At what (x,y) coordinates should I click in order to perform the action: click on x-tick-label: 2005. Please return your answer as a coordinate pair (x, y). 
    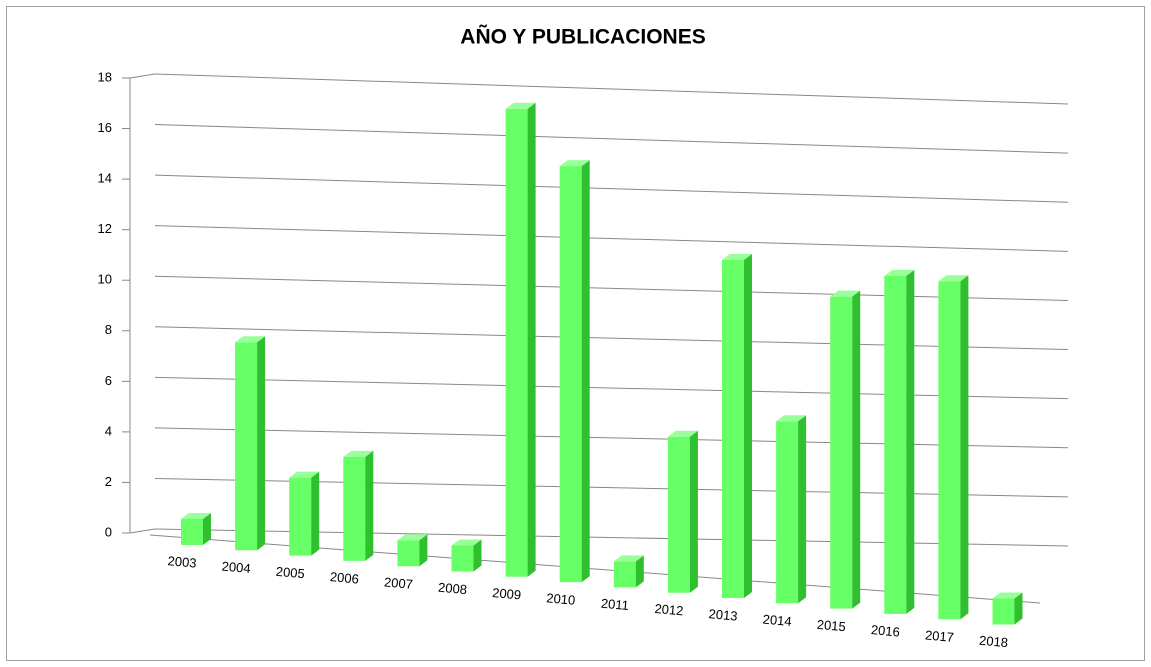
    Looking at the image, I should click on (290, 572).